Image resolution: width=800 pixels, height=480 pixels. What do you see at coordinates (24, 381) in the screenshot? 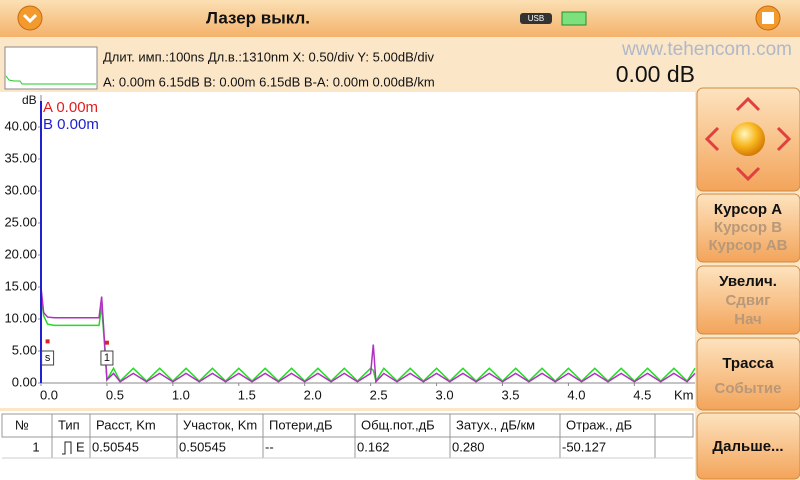
I see `y-tick-label: 0.00` at bounding box center [24, 381].